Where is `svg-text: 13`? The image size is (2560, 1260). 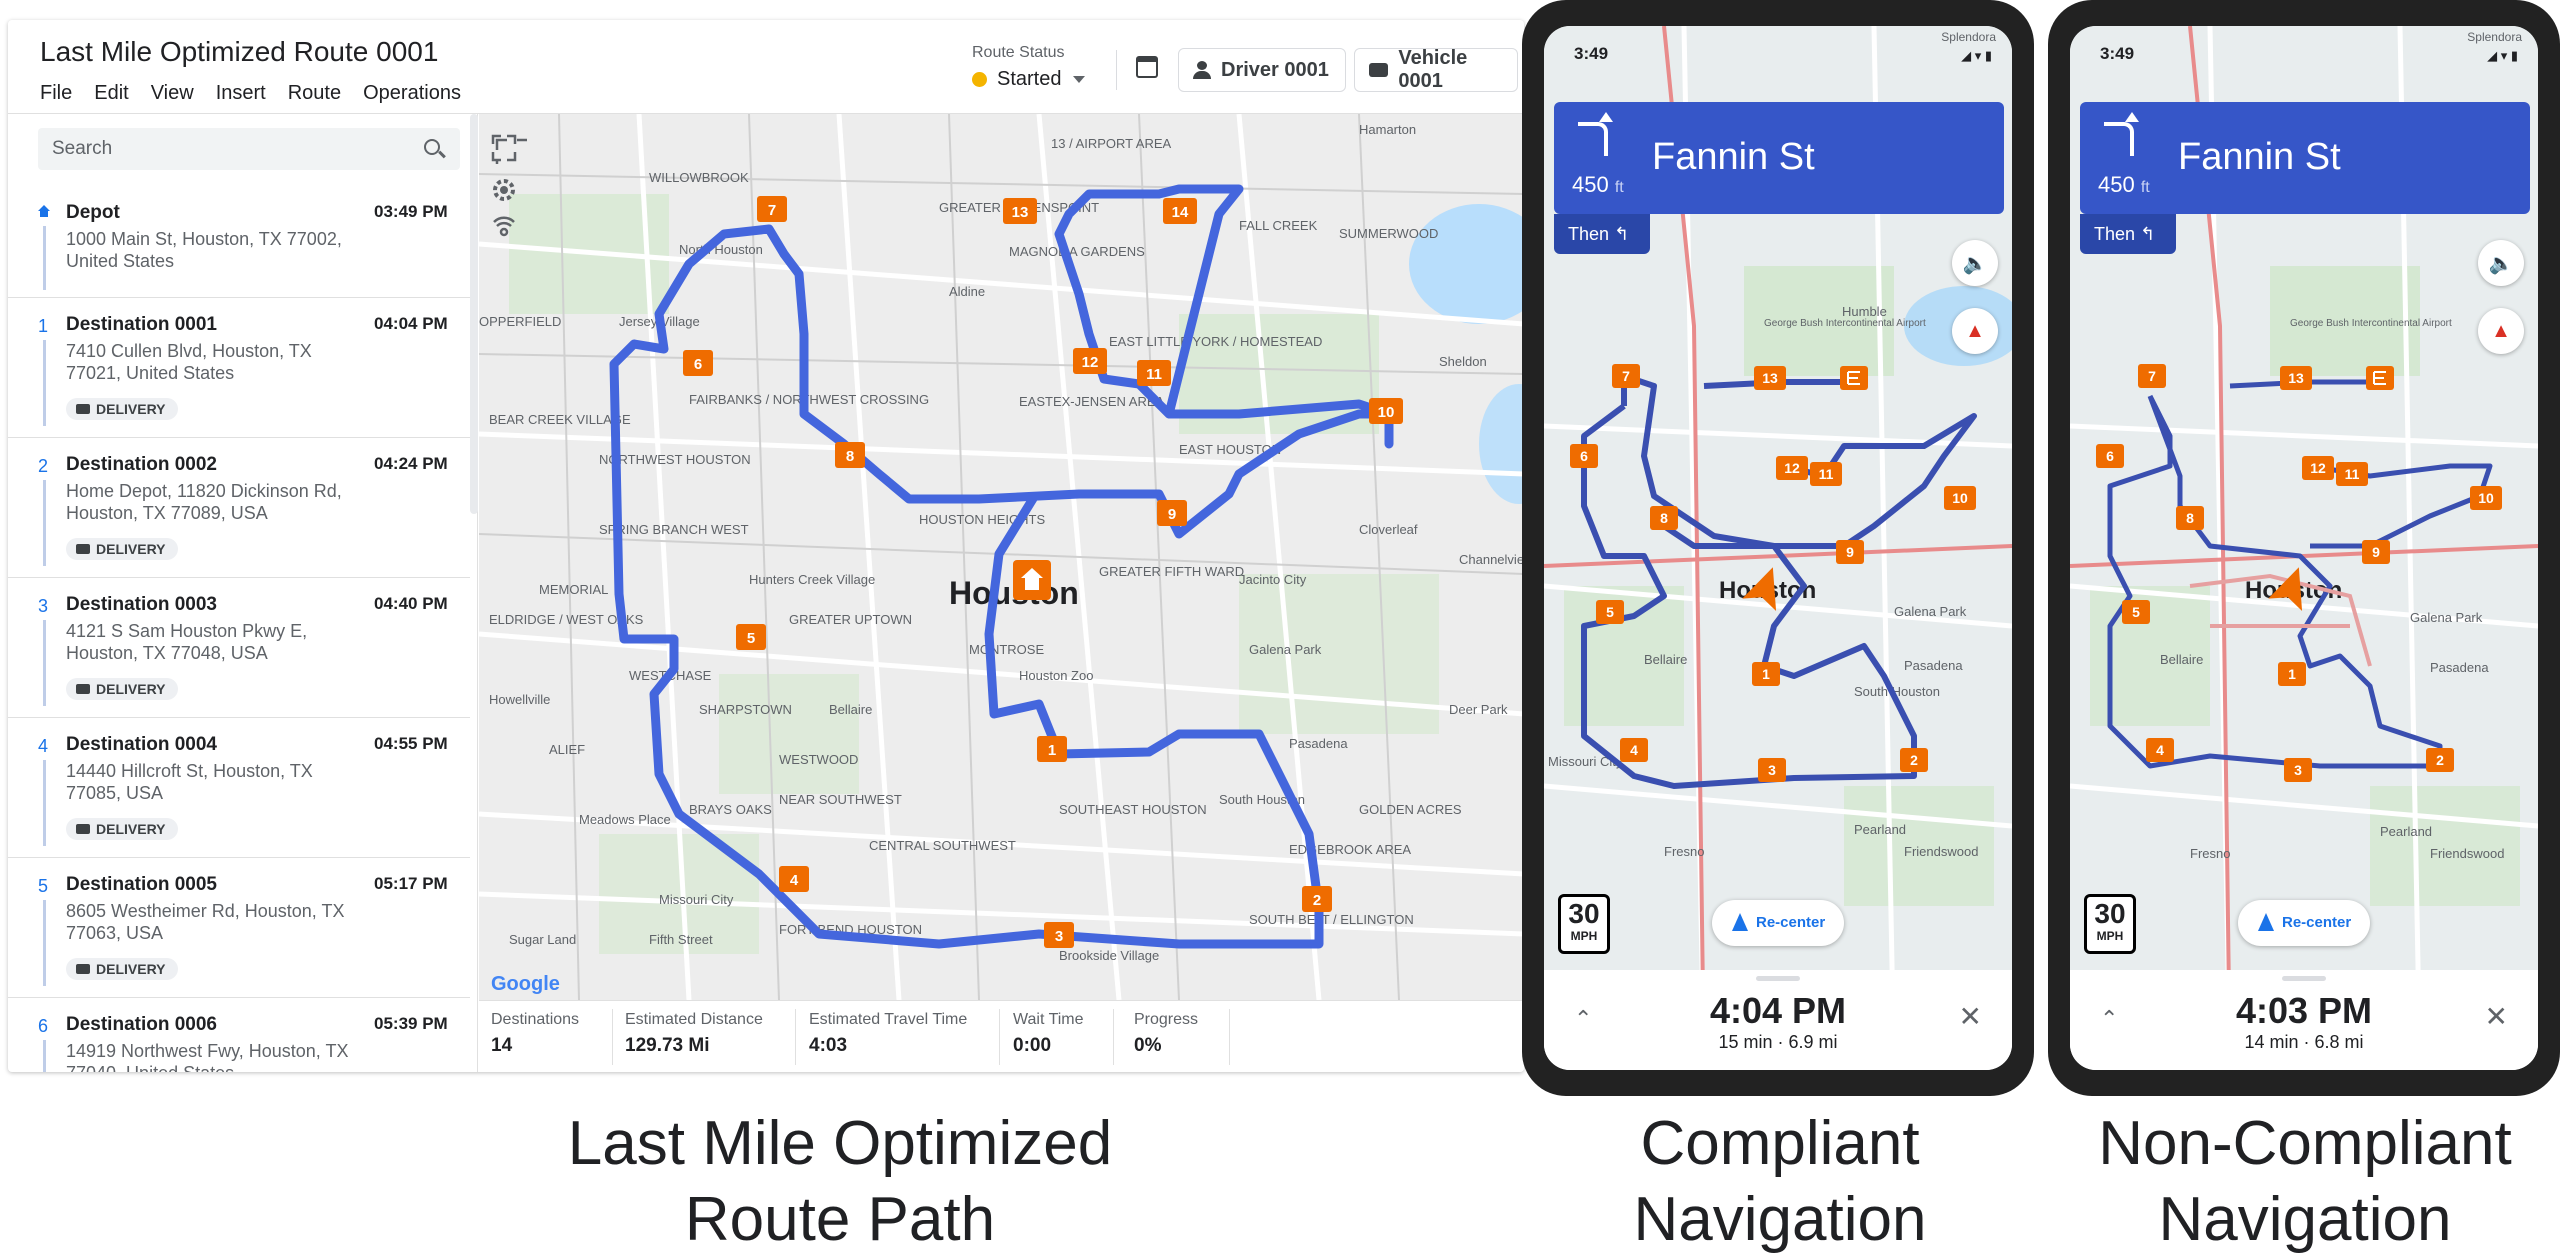
svg-text: 13 is located at coordinates (1770, 378).